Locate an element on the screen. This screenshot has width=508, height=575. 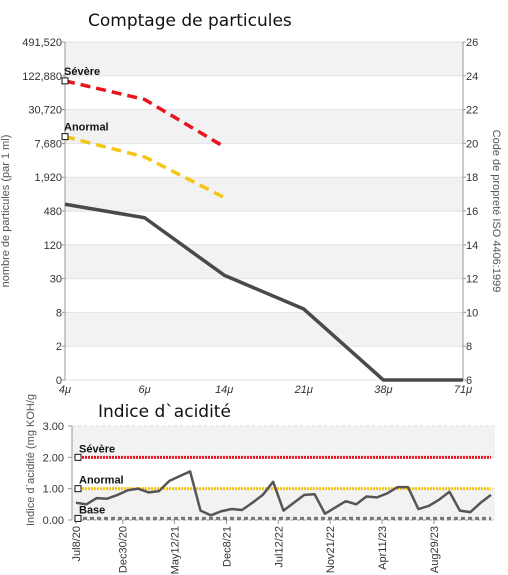
acid-axis-label: Indice d`acidité (mg KOH/g is located at coordinates (31, 460).